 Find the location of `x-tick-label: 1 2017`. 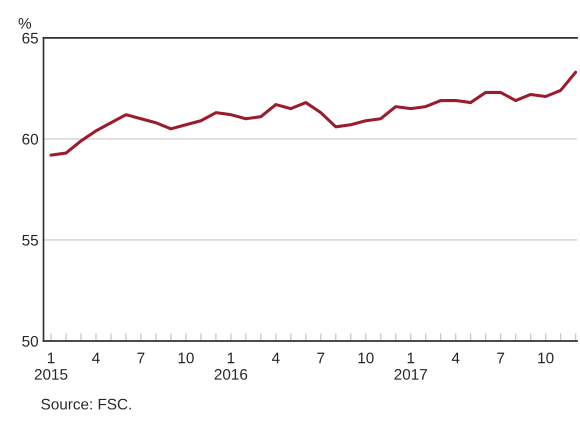

x-tick-label: 1 2017 is located at coordinates (410, 366).